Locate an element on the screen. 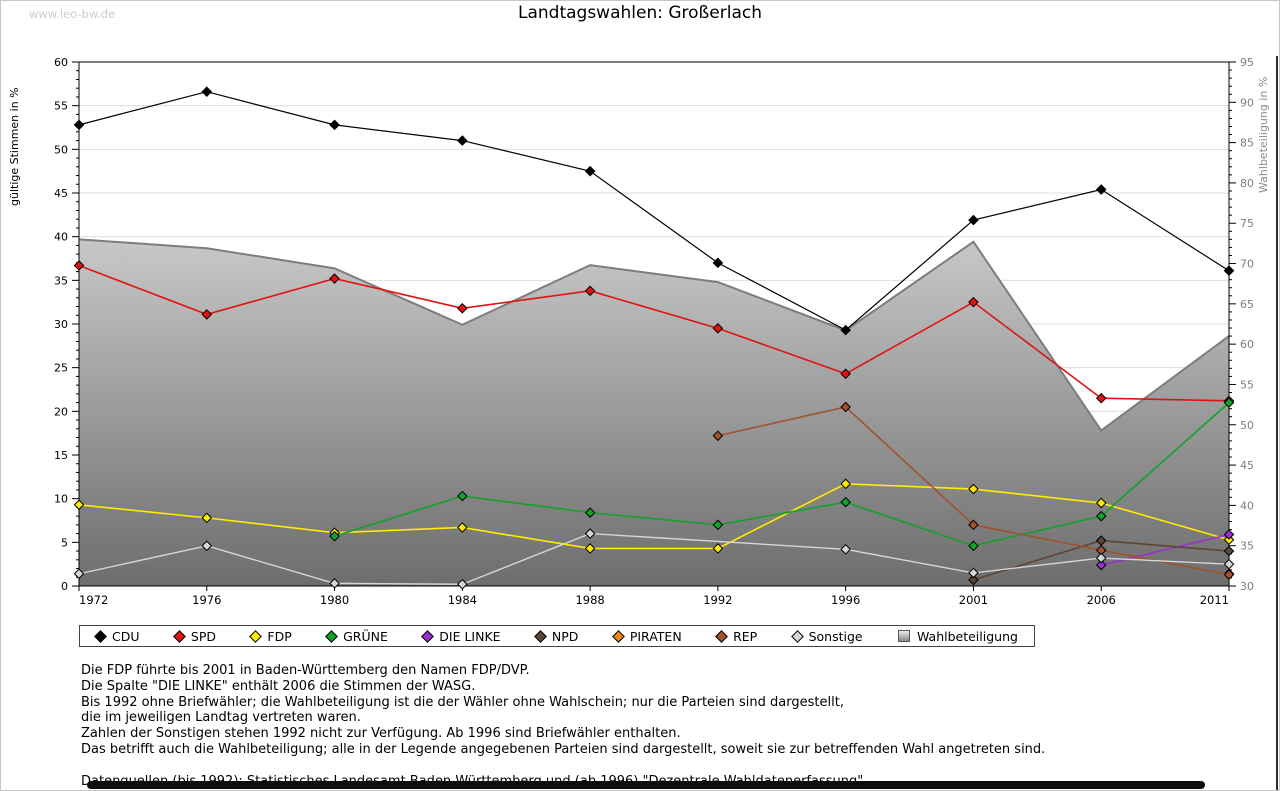 This screenshot has width=1280, height=791. left-axis-tick-label: 0 is located at coordinates (64, 586).